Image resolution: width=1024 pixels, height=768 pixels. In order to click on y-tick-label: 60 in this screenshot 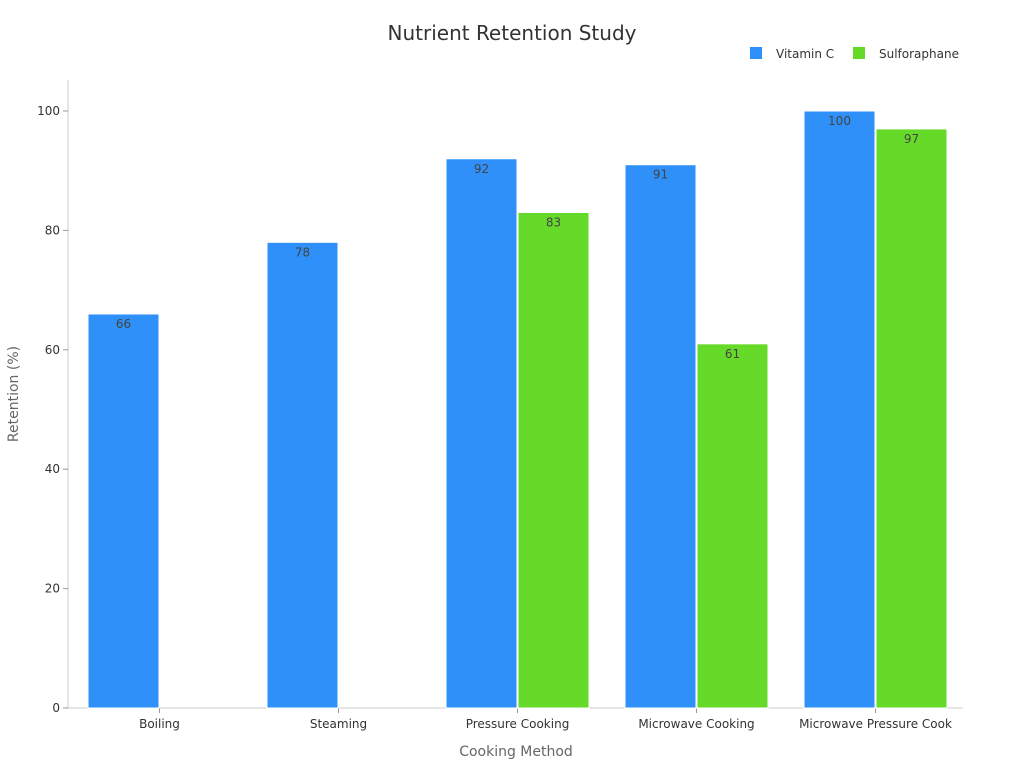, I will do `click(52, 350)`.